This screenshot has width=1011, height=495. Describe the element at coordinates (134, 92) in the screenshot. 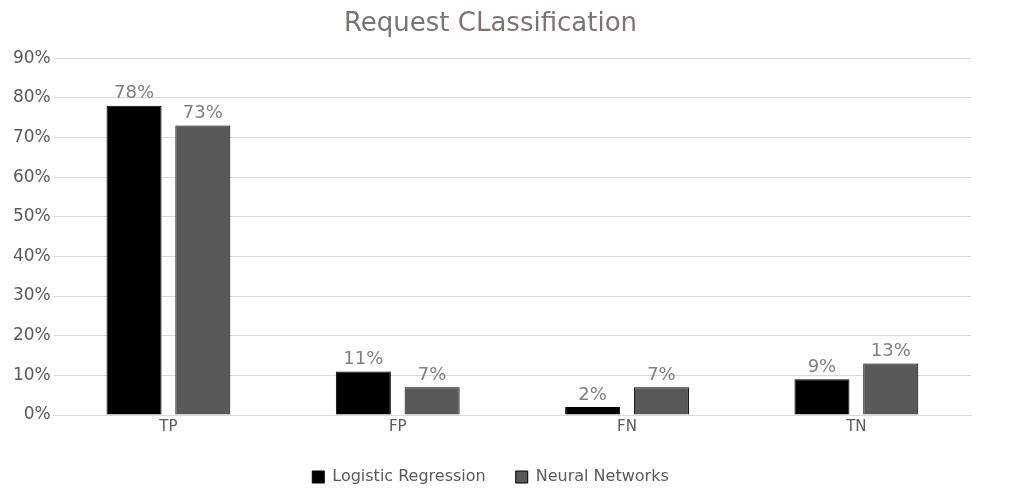

I see `data-label: 78%` at that location.